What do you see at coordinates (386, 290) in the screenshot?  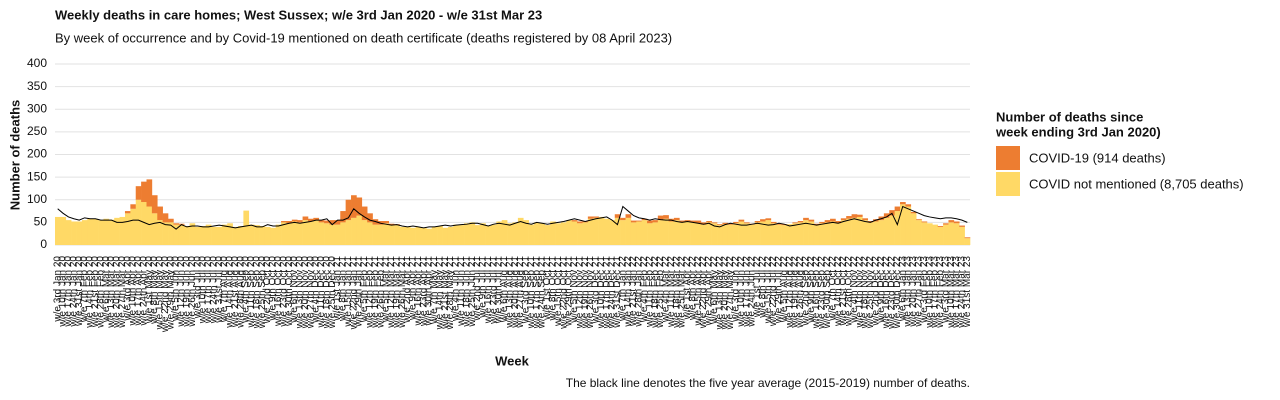 I see `x-tick-label: w/e 5th Mar 21` at bounding box center [386, 290].